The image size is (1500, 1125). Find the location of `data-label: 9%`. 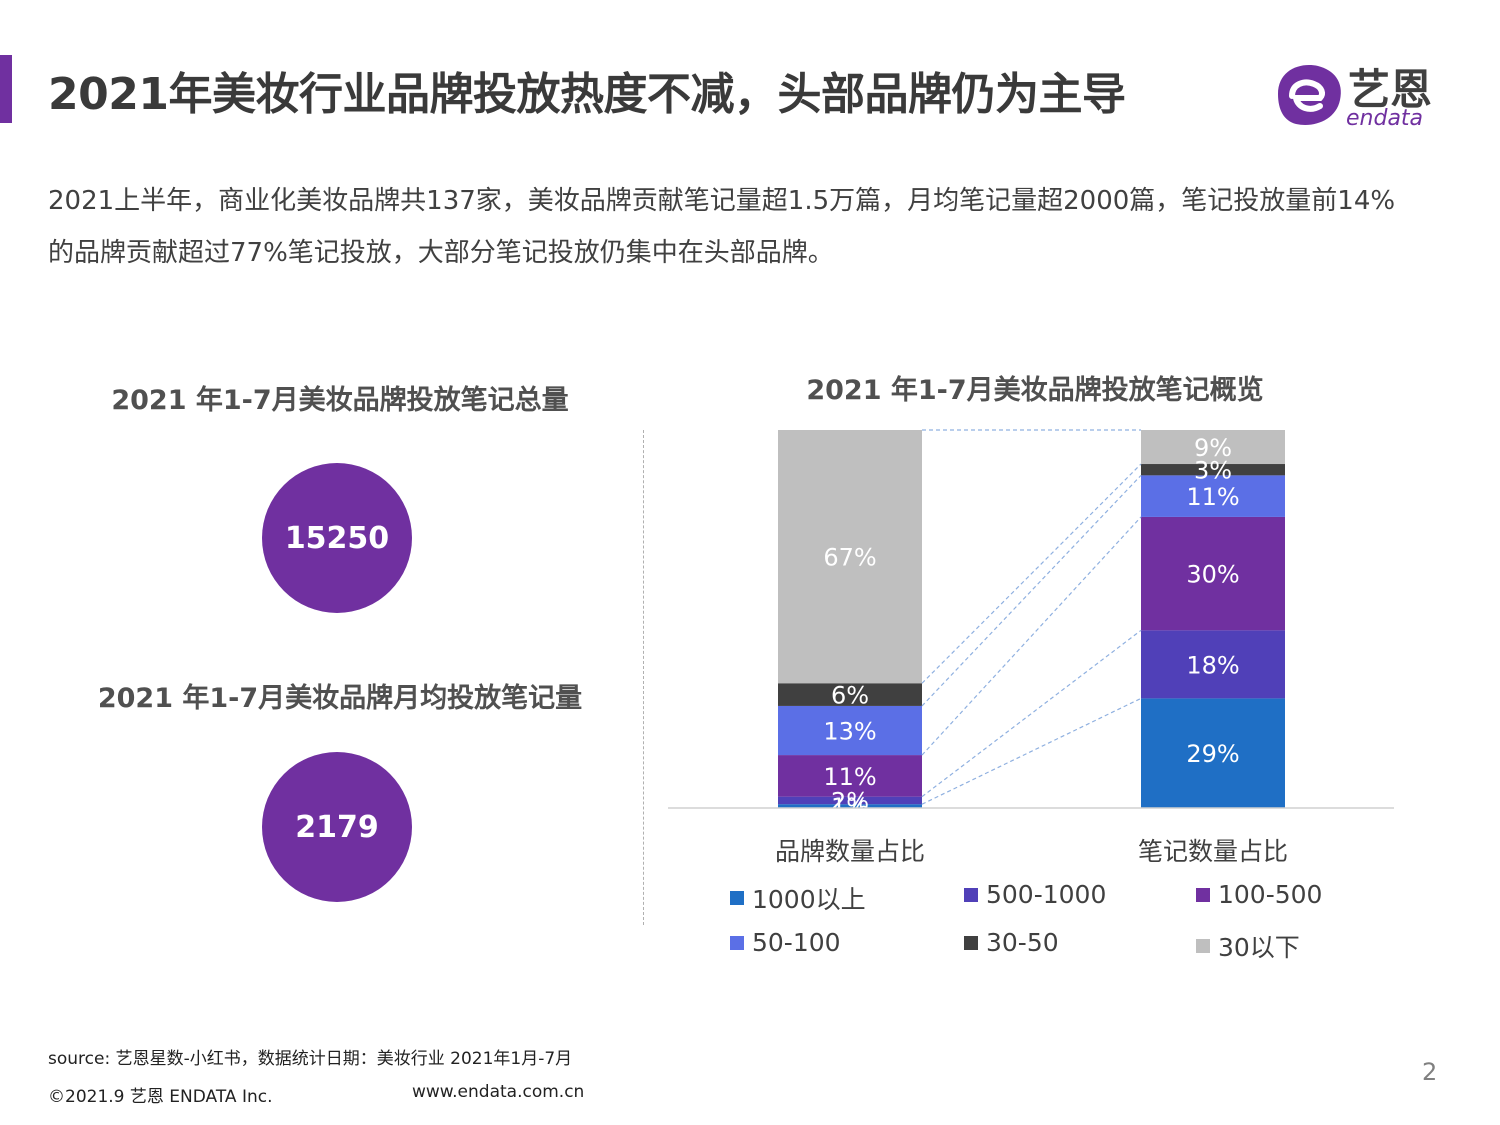

data-label: 9% is located at coordinates (1213, 448).